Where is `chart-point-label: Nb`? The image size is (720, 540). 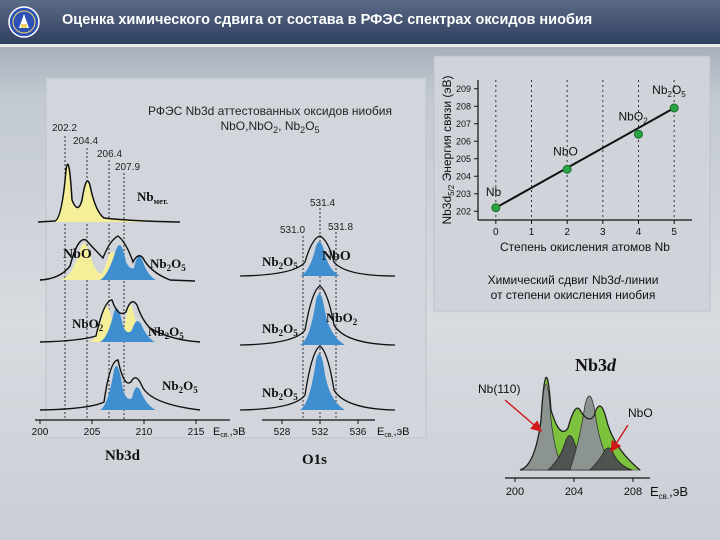 chart-point-label: Nb is located at coordinates (494, 192).